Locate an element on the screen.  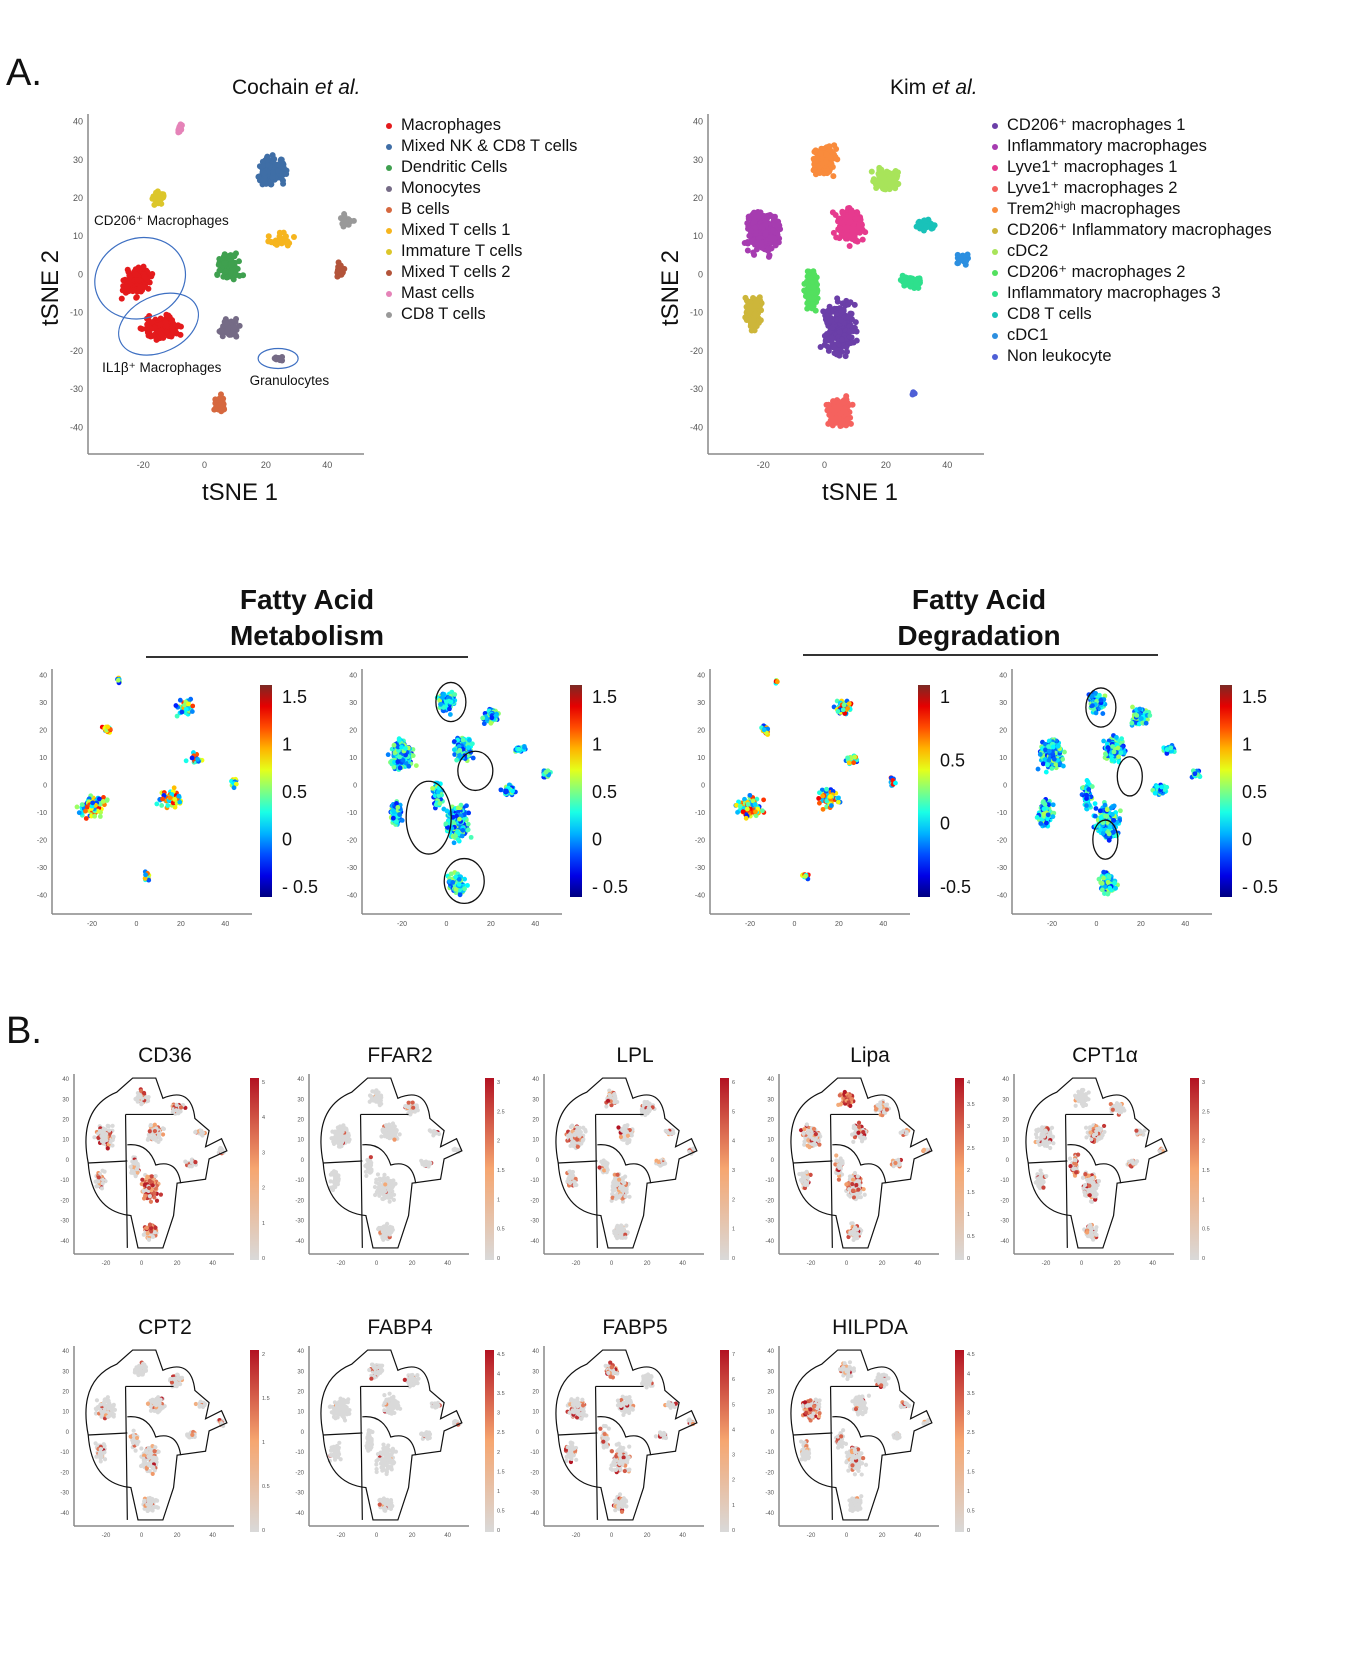
y-tick-label: -20 is located at coordinates (76, 351).